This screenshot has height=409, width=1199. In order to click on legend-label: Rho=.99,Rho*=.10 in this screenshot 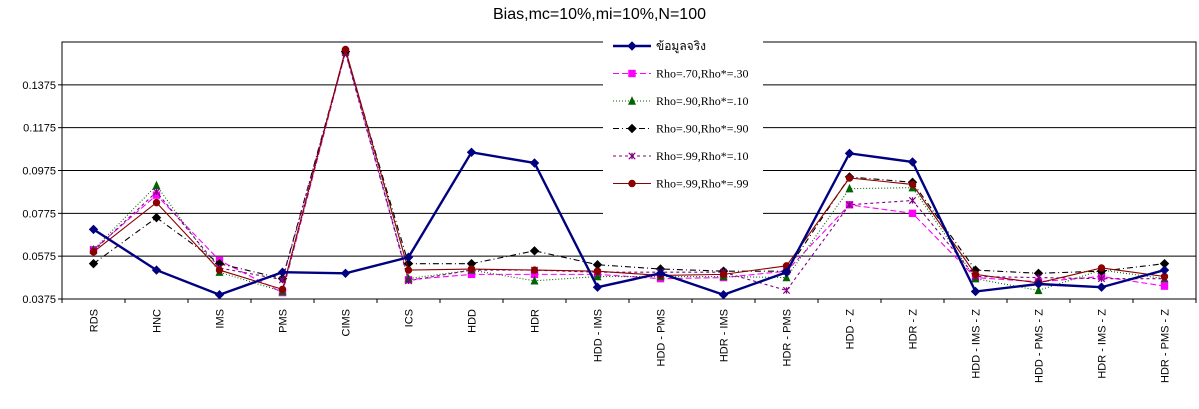, I will do `click(702, 156)`.